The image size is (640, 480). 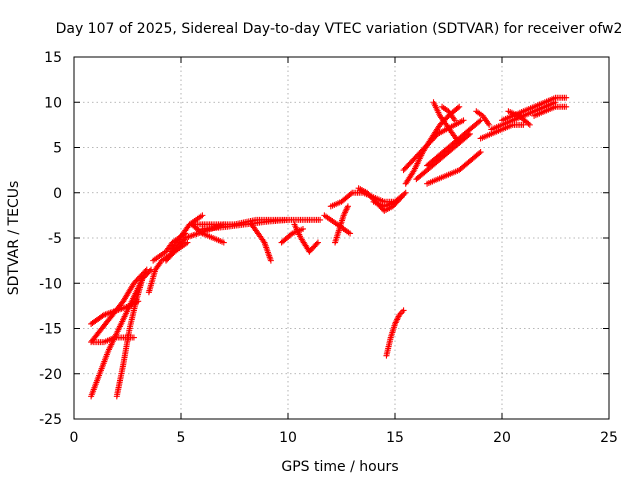 I want to click on x-tick-label: 10, so click(x=288, y=438).